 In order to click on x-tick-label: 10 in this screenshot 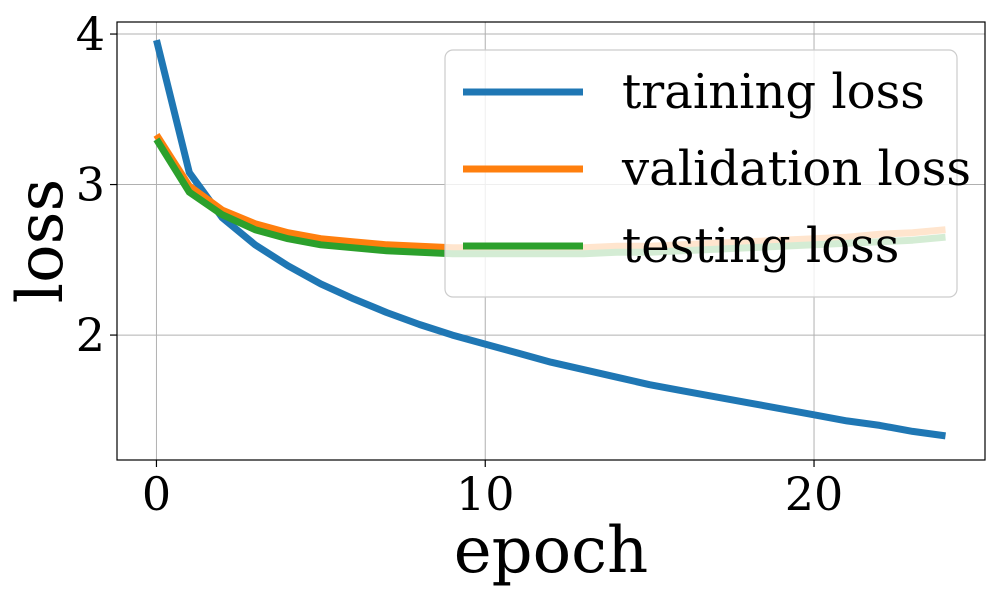, I will do `click(485, 494)`.